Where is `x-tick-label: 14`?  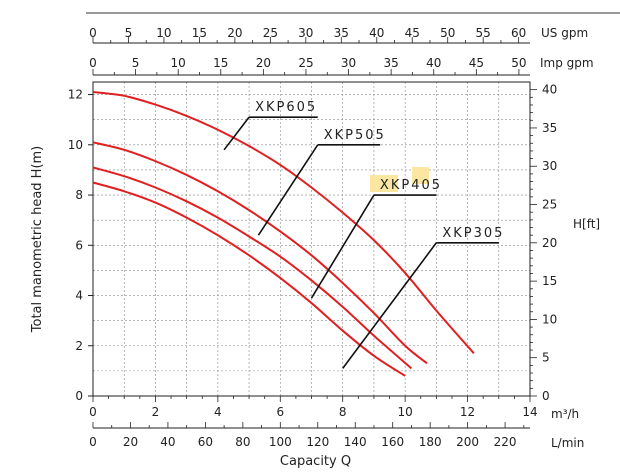
x-tick-label: 14 is located at coordinates (529, 412).